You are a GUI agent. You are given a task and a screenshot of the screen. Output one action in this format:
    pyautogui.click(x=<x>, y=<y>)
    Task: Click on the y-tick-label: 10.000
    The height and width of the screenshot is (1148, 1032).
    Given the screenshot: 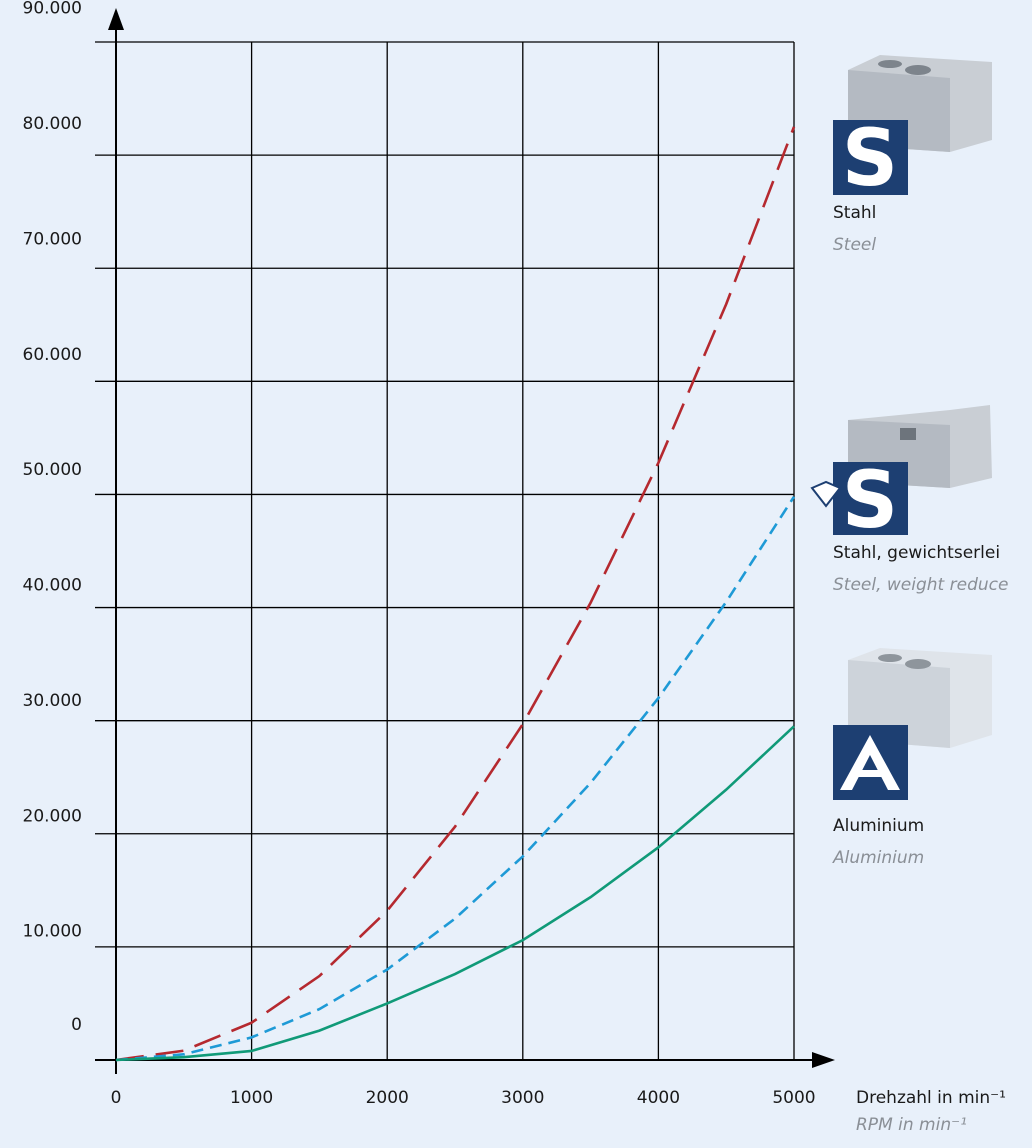 What is the action you would take?
    pyautogui.click(x=52, y=932)
    